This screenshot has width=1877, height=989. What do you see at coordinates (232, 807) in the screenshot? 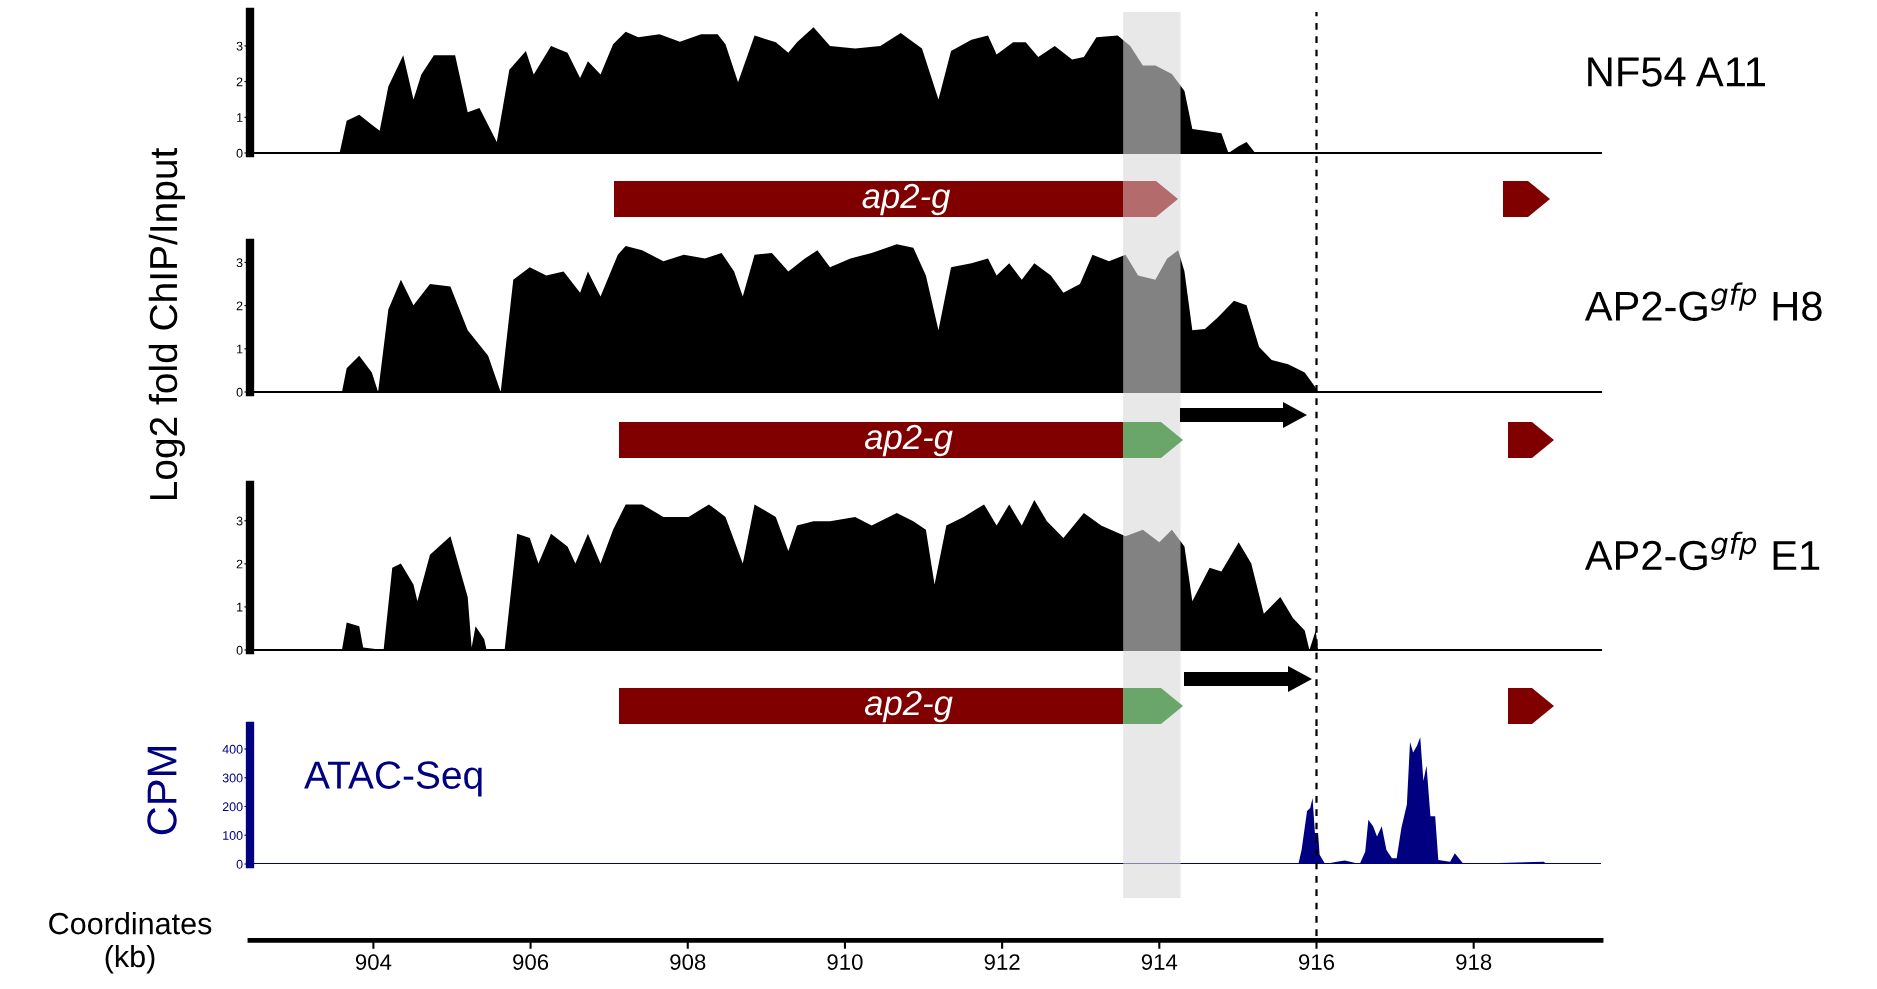
I see `y-tick-label: 200` at bounding box center [232, 807].